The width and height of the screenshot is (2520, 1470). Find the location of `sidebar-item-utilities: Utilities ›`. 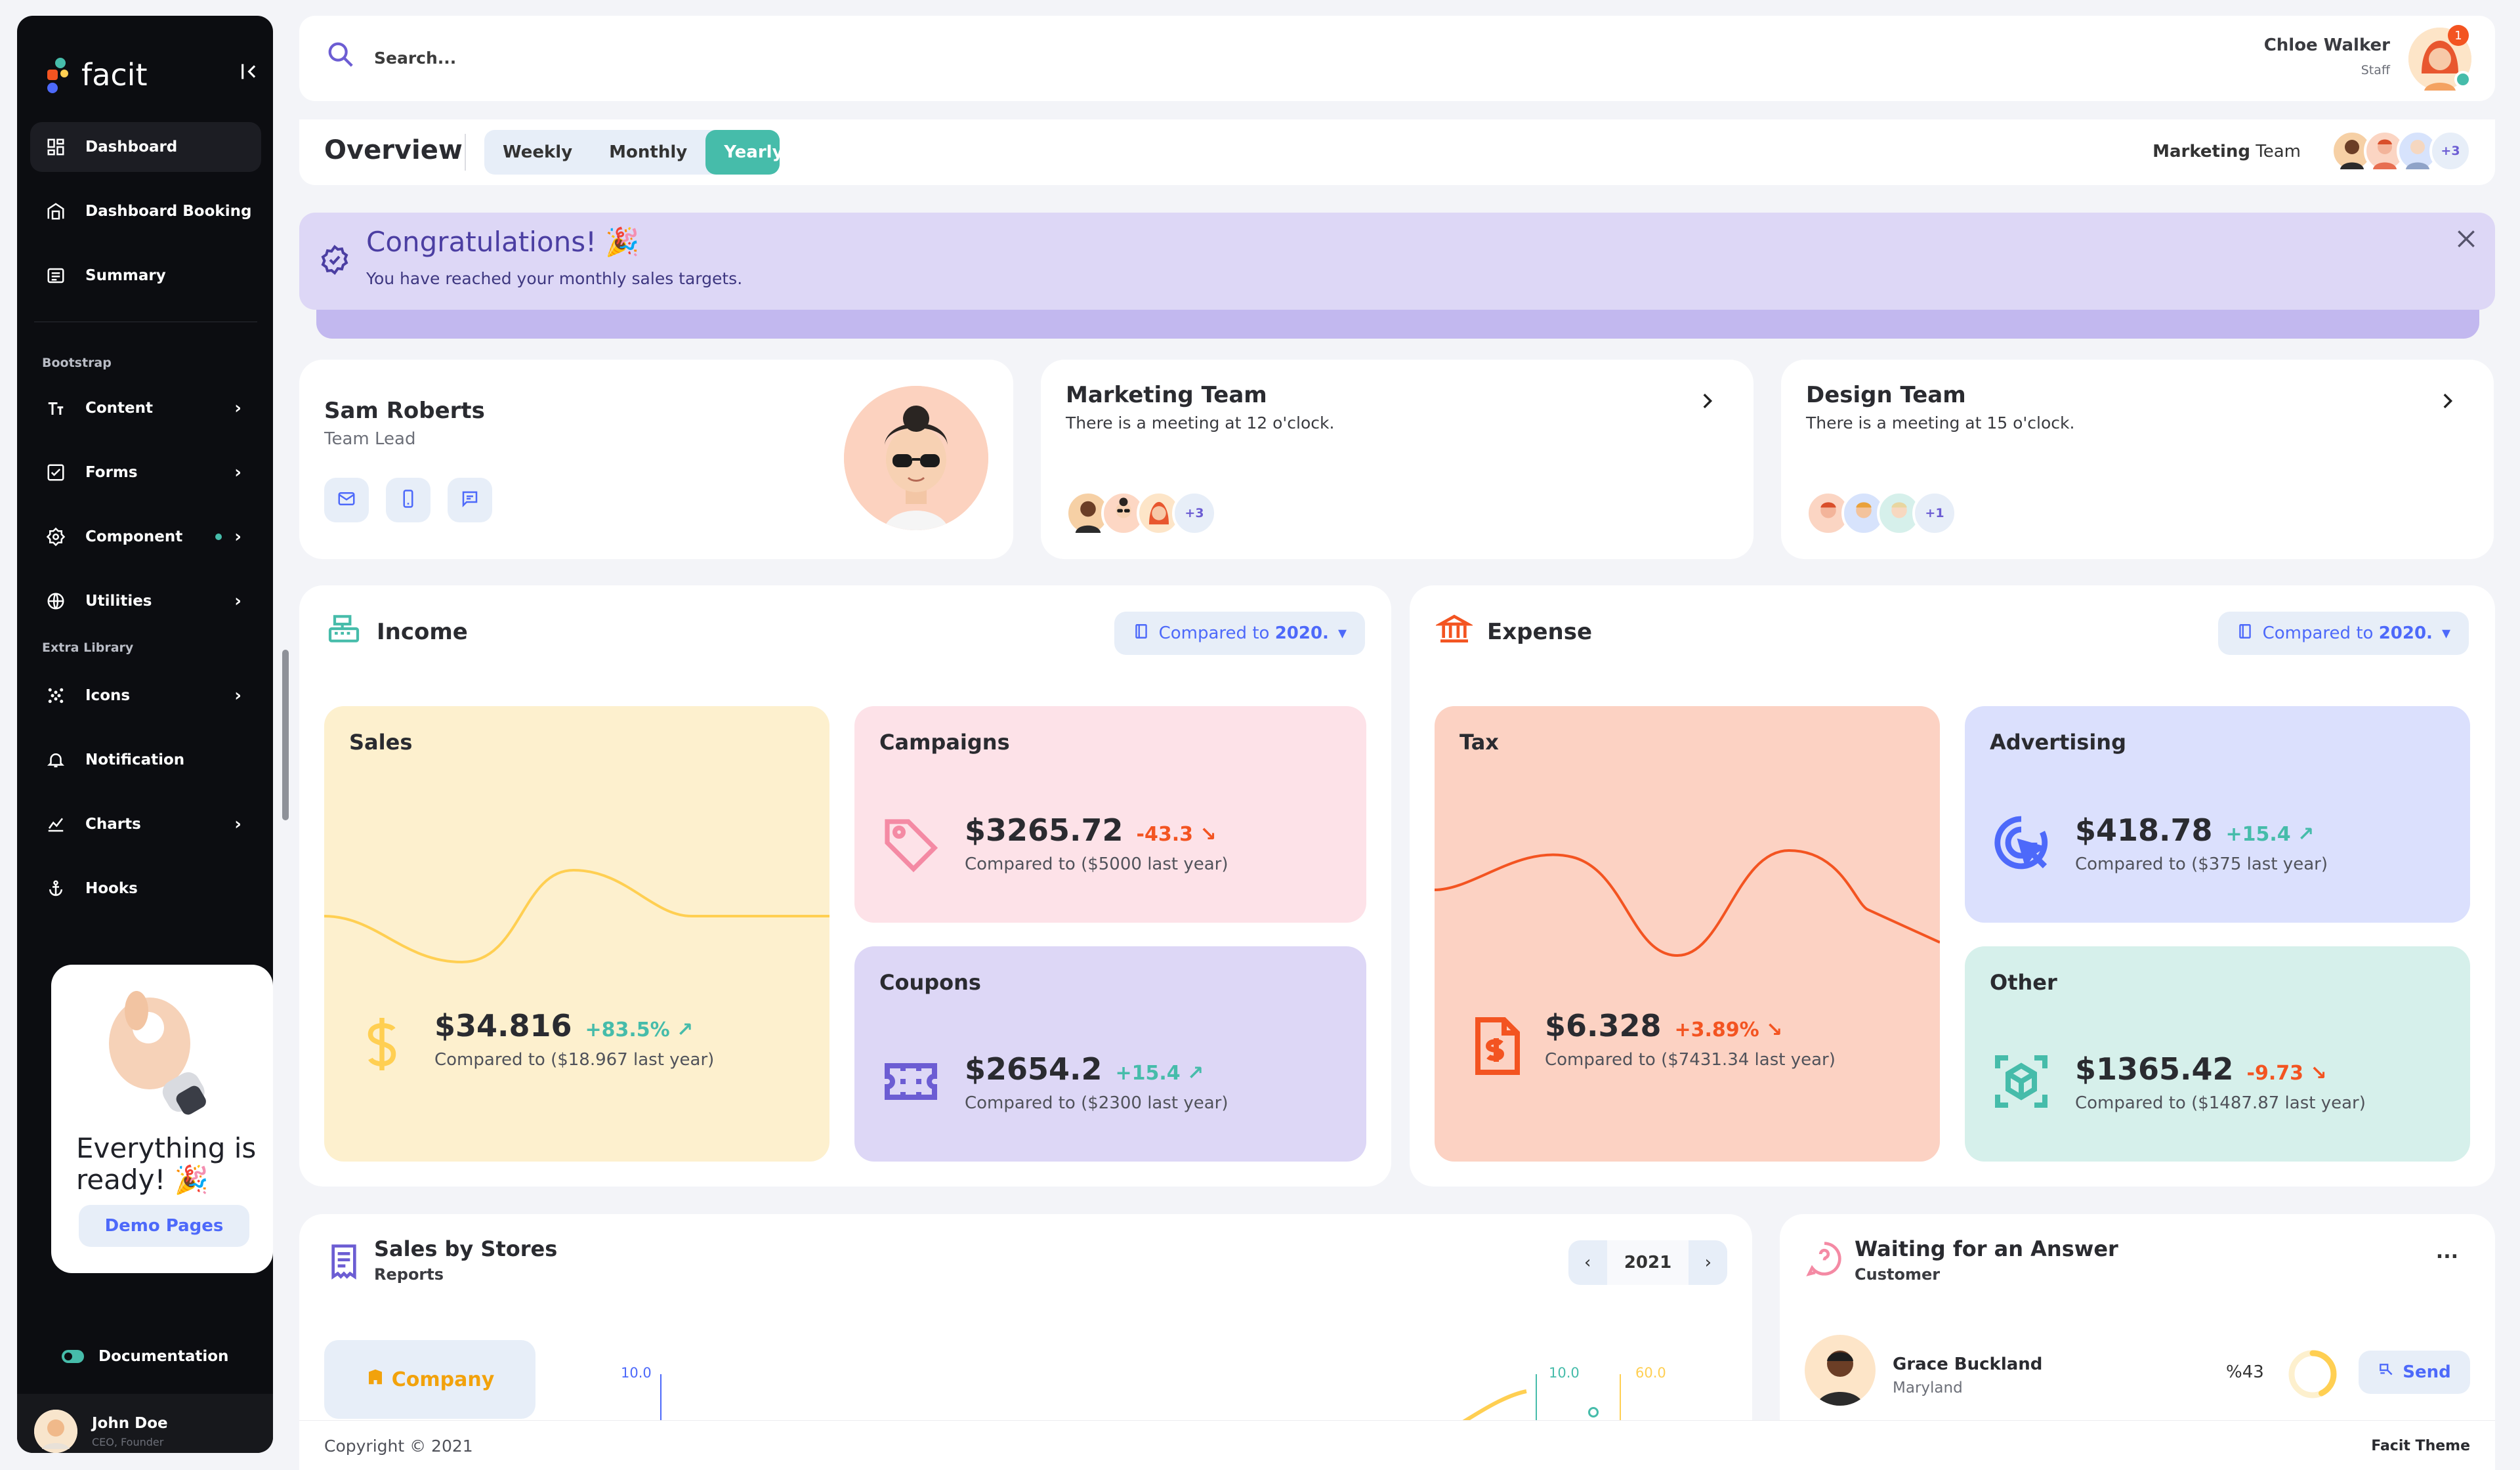

sidebar-item-utilities: Utilities › is located at coordinates (145, 601).